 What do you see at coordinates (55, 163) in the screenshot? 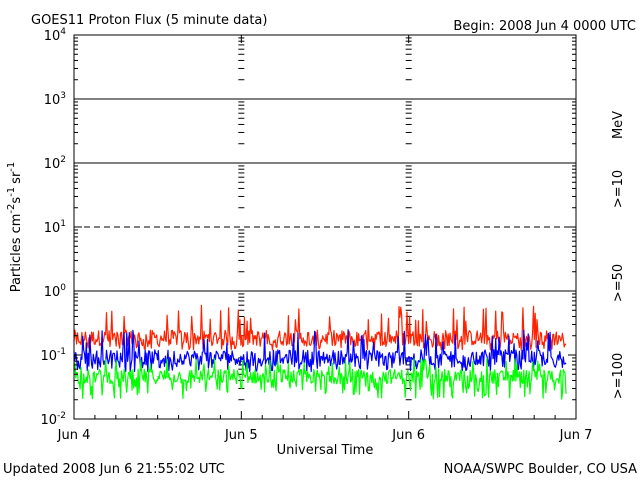
I see `y-tick-label: 10²` at bounding box center [55, 163].